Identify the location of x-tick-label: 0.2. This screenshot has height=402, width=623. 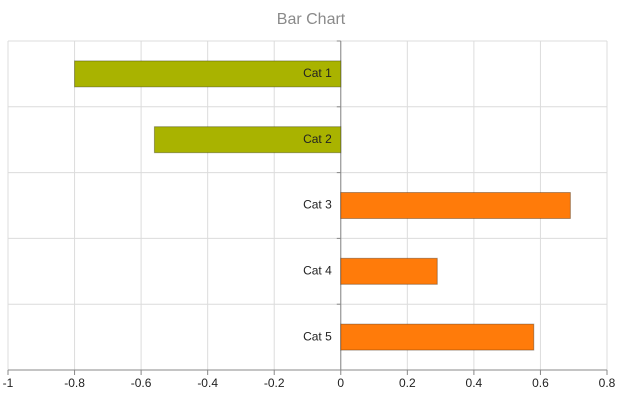
(407, 383).